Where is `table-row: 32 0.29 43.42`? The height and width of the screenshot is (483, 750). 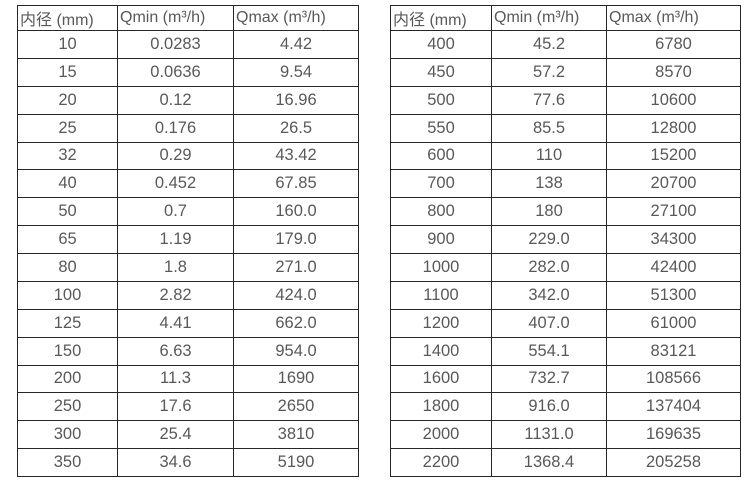
table-row: 32 0.29 43.42 is located at coordinates (188, 156).